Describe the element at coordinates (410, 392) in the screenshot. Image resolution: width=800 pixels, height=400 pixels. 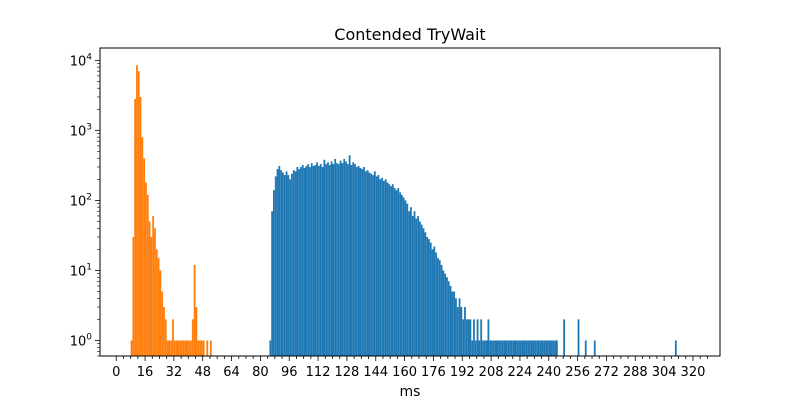
I see `x-axis-label: ms` at that location.